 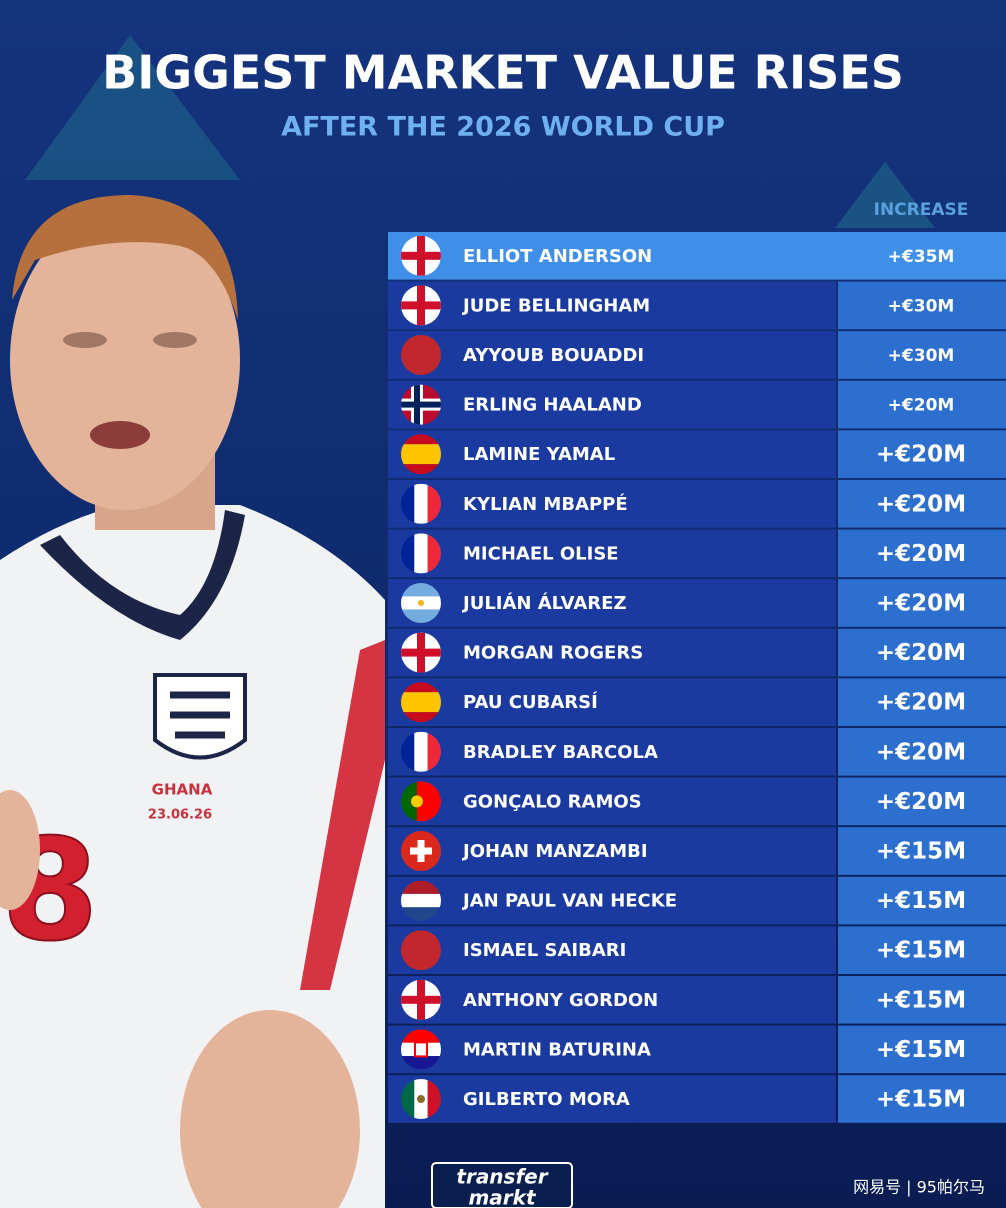 I want to click on table-row: GONÇALO RAMOS +€20M, so click(x=697, y=801).